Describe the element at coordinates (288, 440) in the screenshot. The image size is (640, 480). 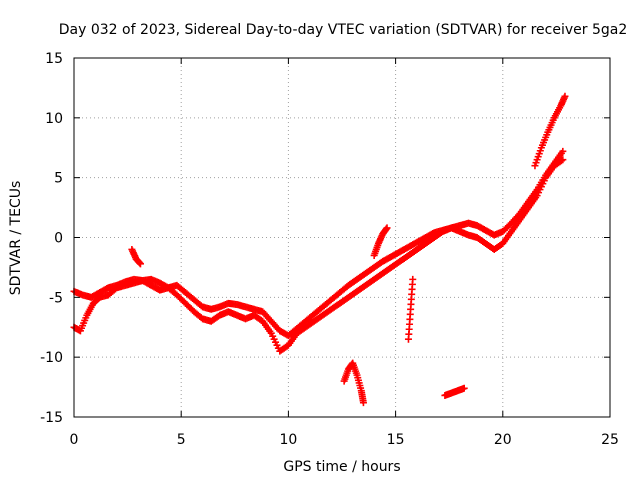
I see `x-tick-label: 10` at that location.